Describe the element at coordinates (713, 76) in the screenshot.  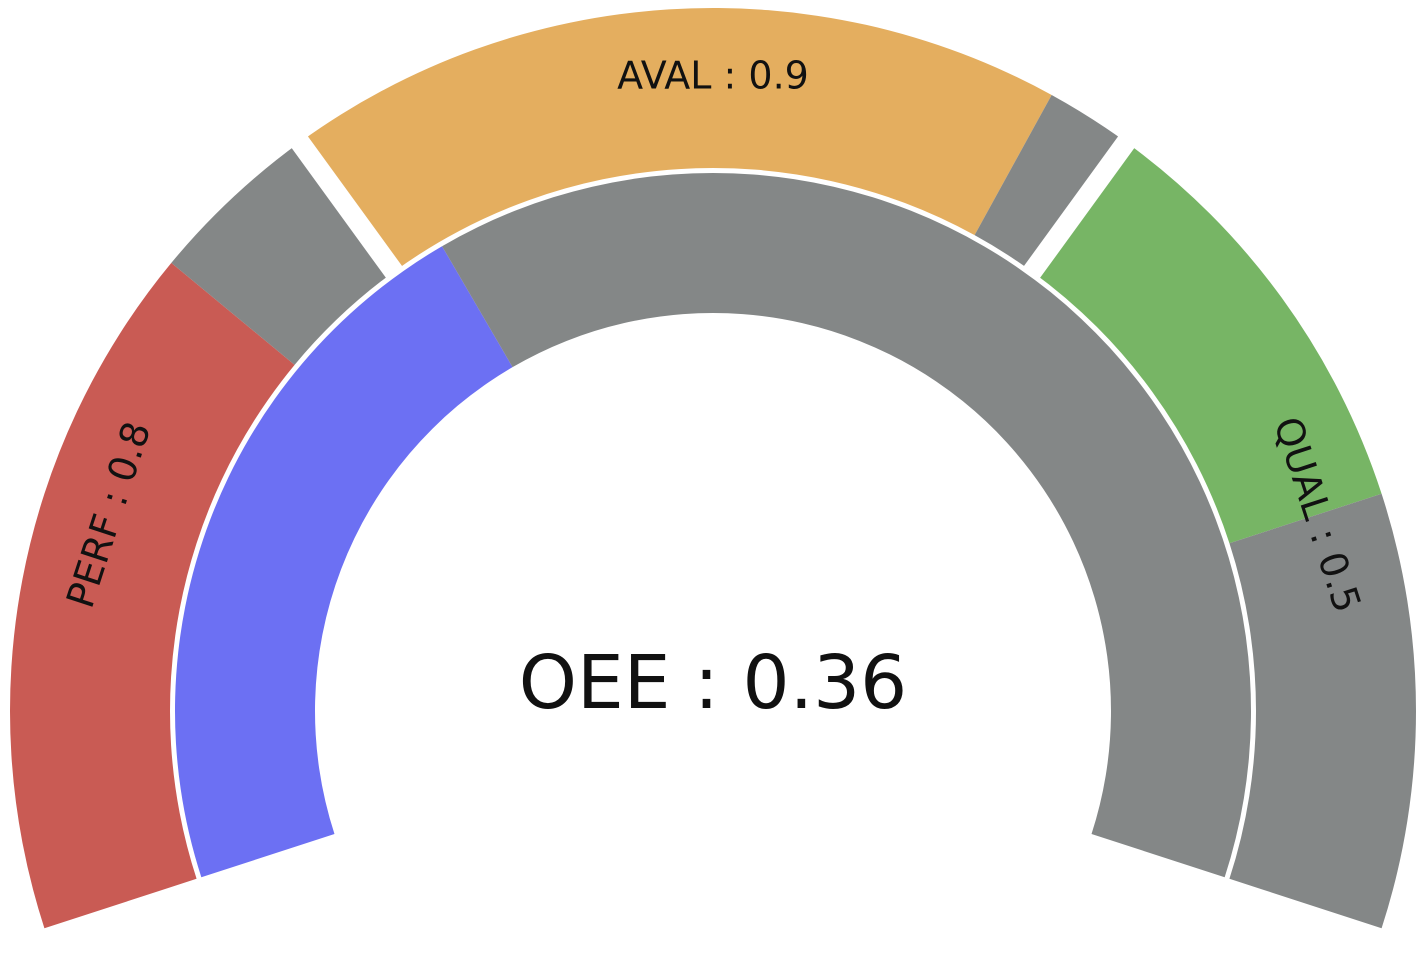
I see `segment-label-aval: AVAL : 0.9` at that location.